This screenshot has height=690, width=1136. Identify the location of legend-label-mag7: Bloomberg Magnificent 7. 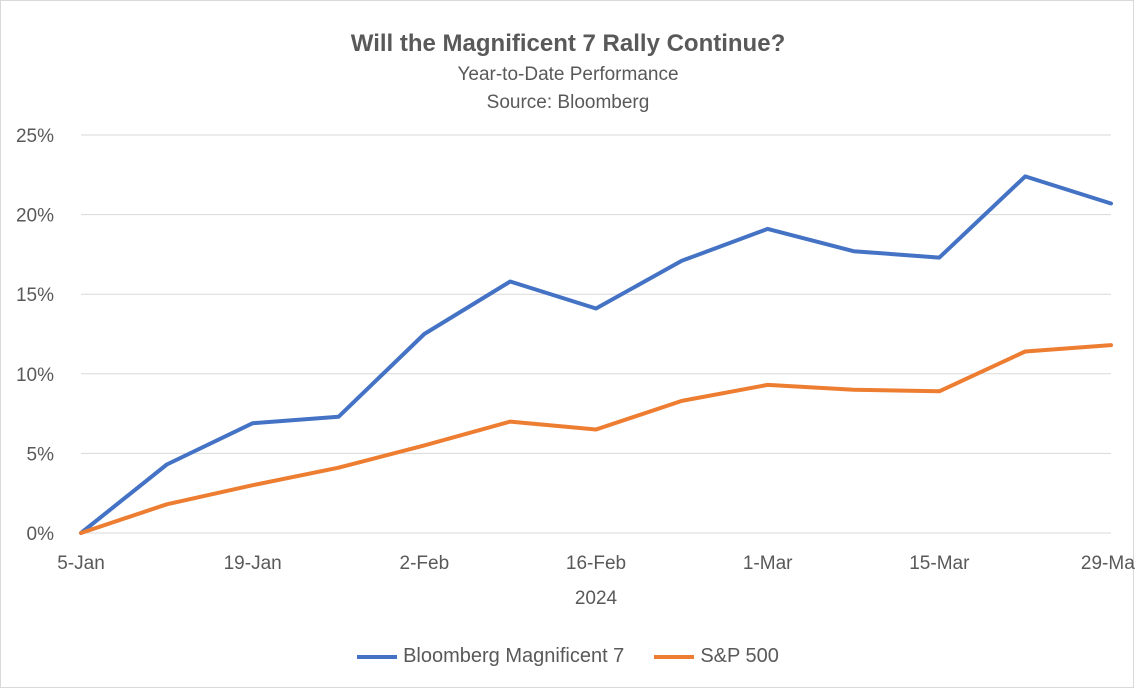
(514, 656).